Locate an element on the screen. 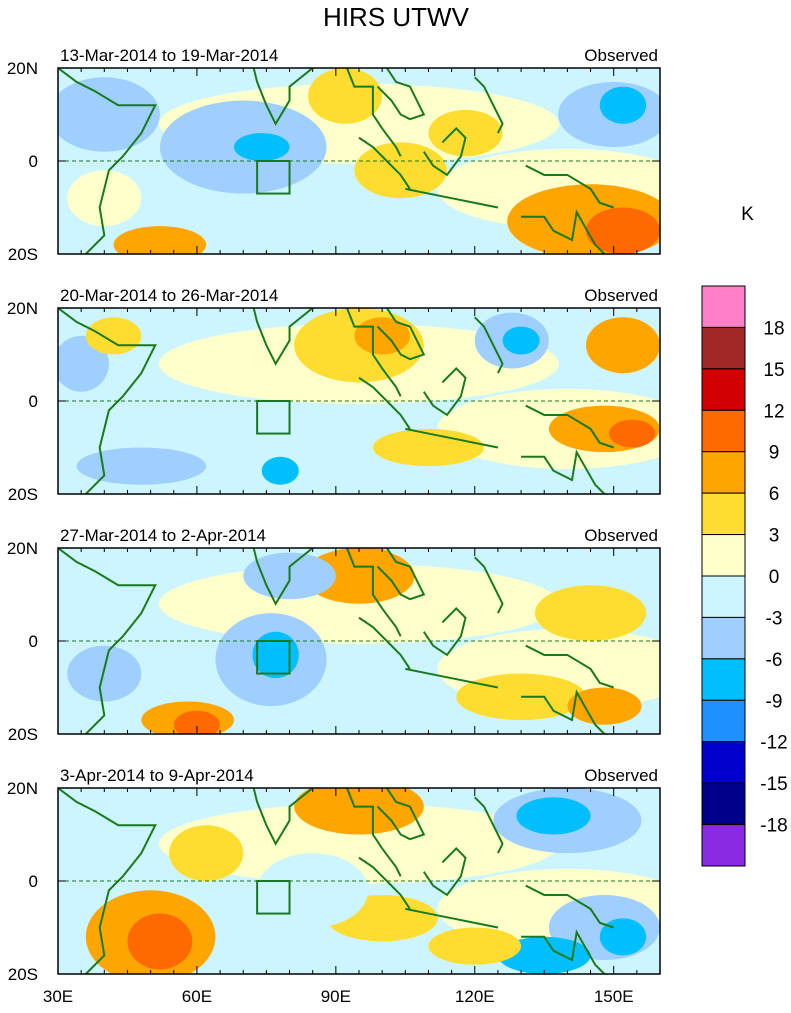  longitude-axis: 30E 60E 90E 120E 150E is located at coordinates (338, 996).